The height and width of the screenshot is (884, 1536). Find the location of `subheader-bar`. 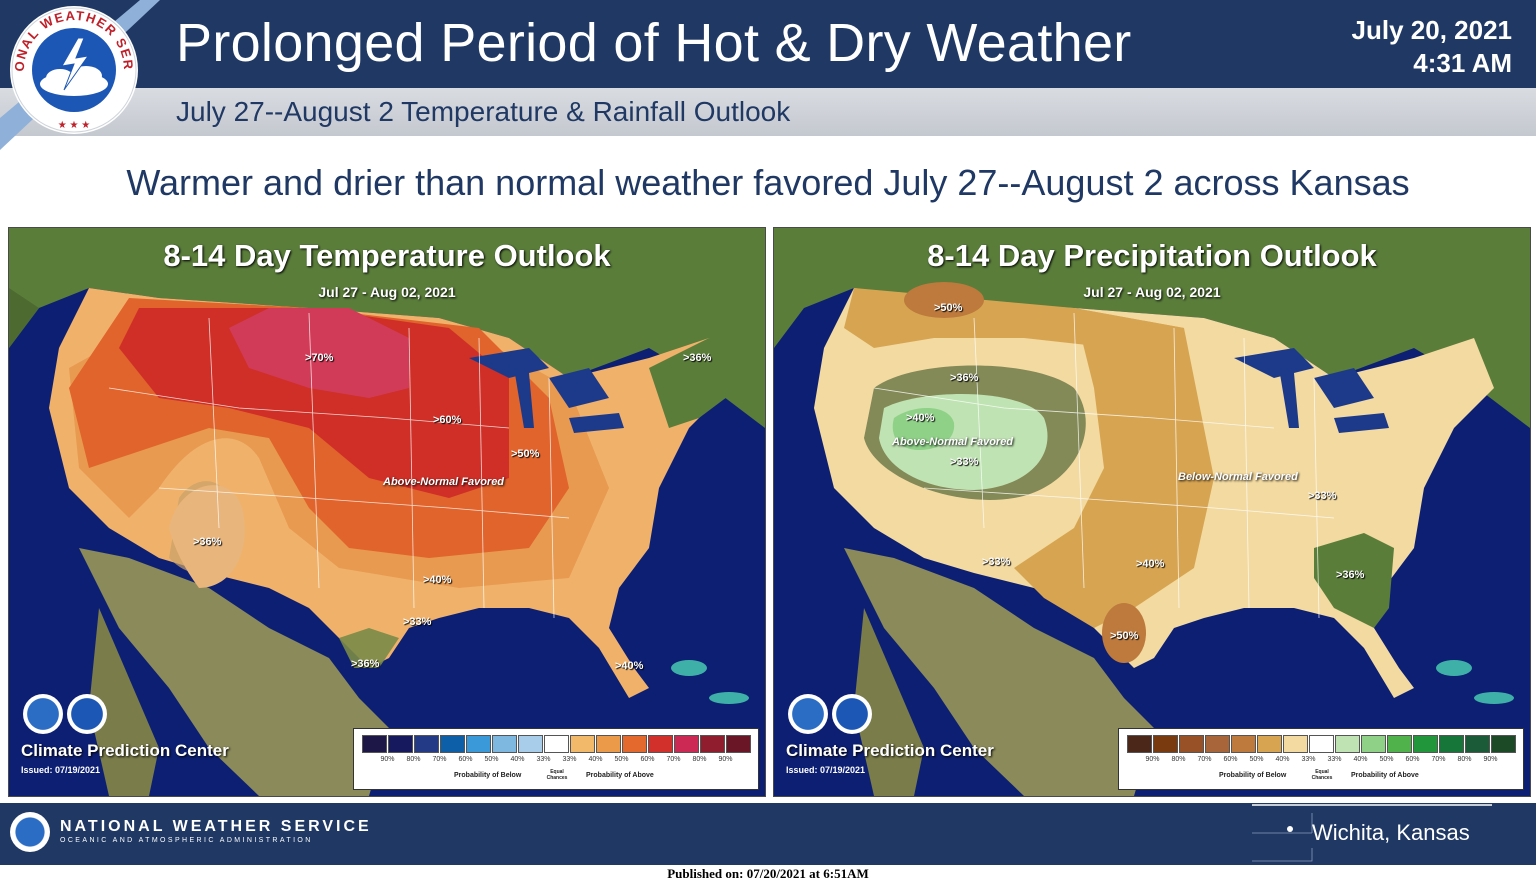

subheader-bar is located at coordinates (768, 112).